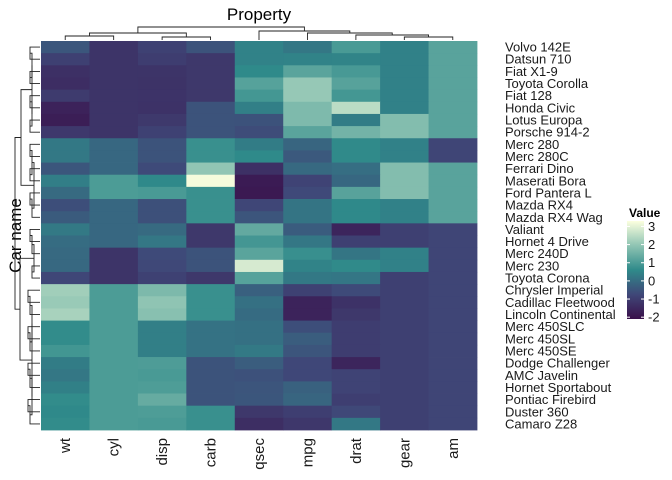  Describe the element at coordinates (541, 423) in the screenshot. I see `row-label: Camaro Z28` at that location.